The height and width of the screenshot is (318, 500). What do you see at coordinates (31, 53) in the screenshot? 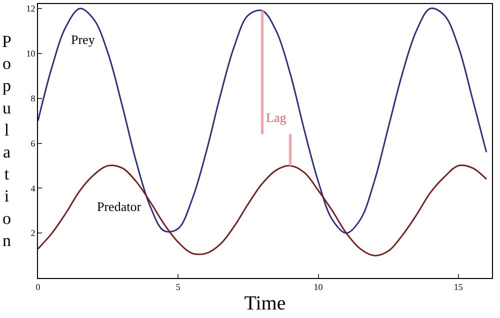
I see `y-tick-label: 10` at bounding box center [31, 53].